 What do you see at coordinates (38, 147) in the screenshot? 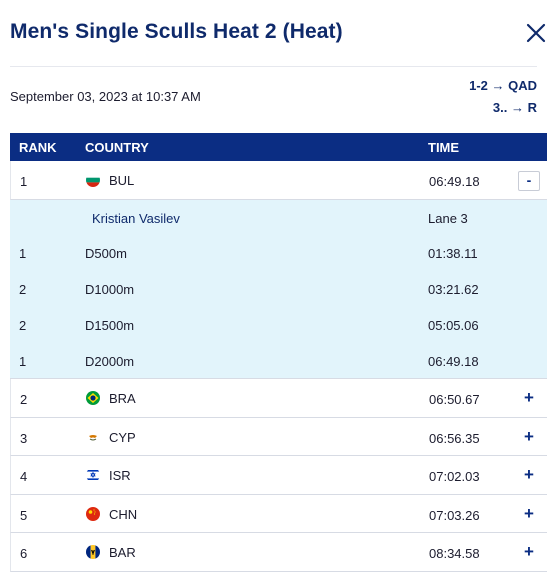
I see `column-header-rank: RANK` at bounding box center [38, 147].